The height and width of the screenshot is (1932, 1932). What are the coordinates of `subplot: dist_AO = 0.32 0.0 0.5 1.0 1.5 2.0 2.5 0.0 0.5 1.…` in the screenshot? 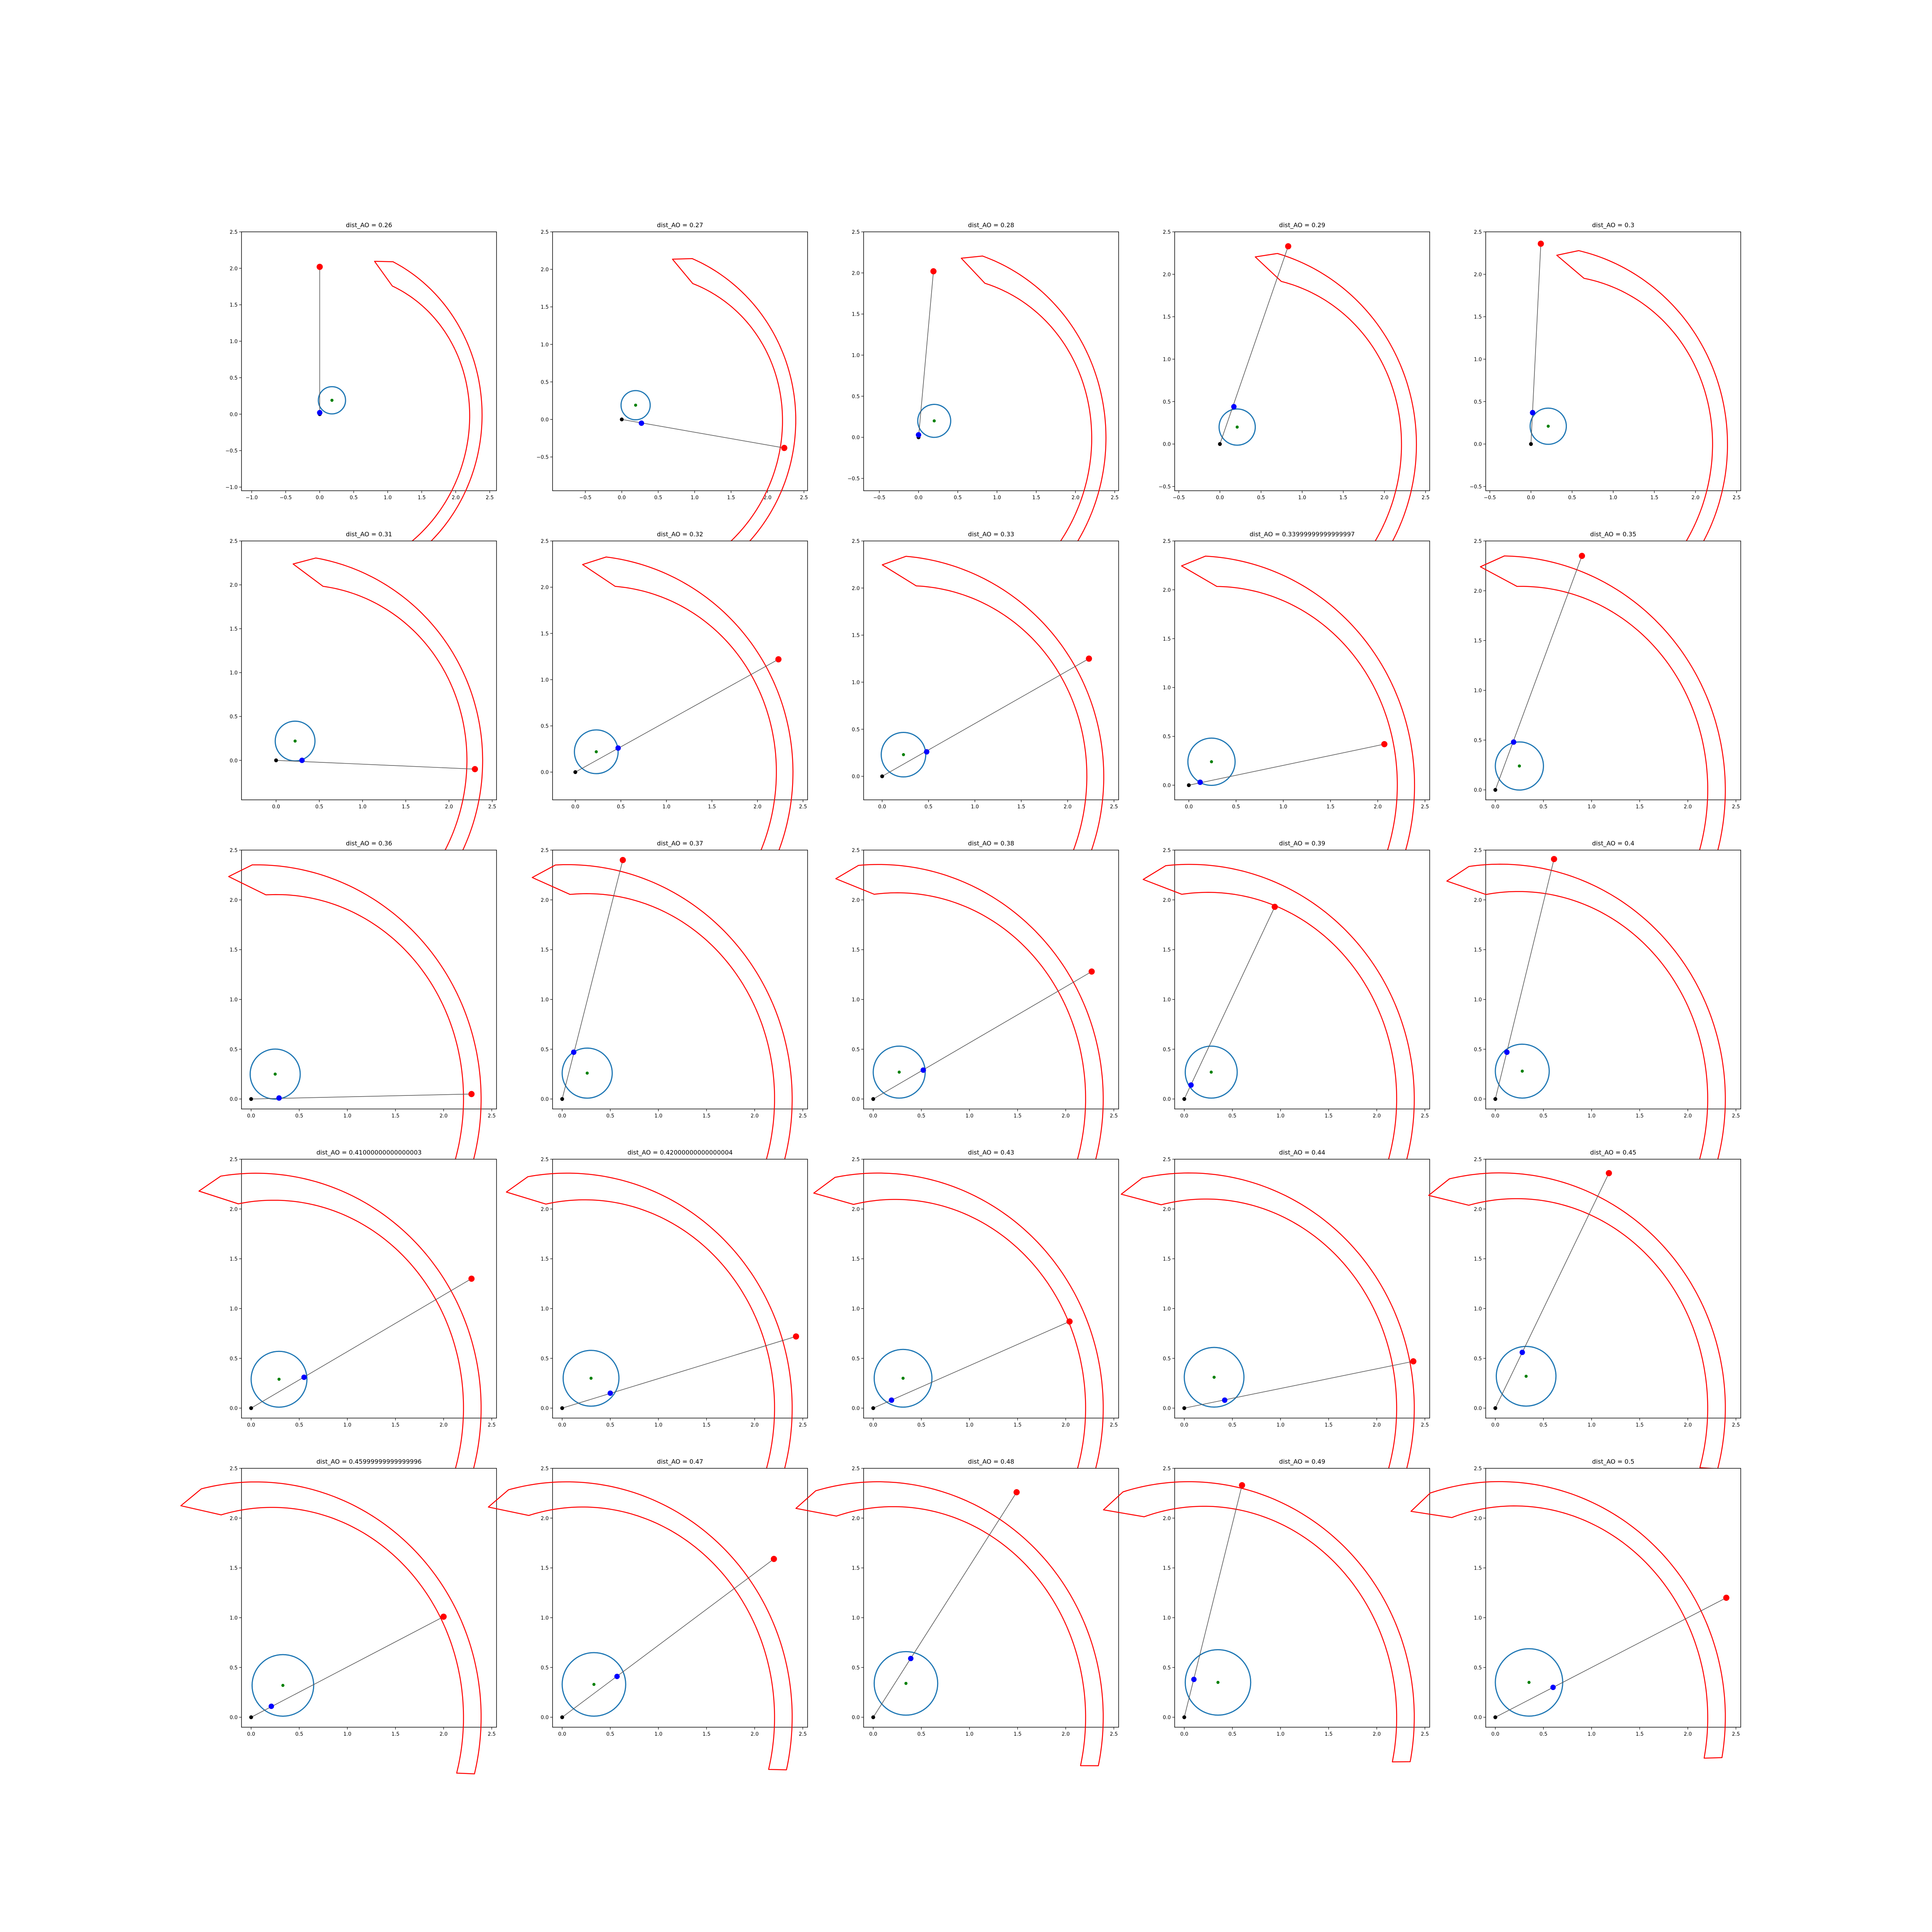 It's located at (674, 715).